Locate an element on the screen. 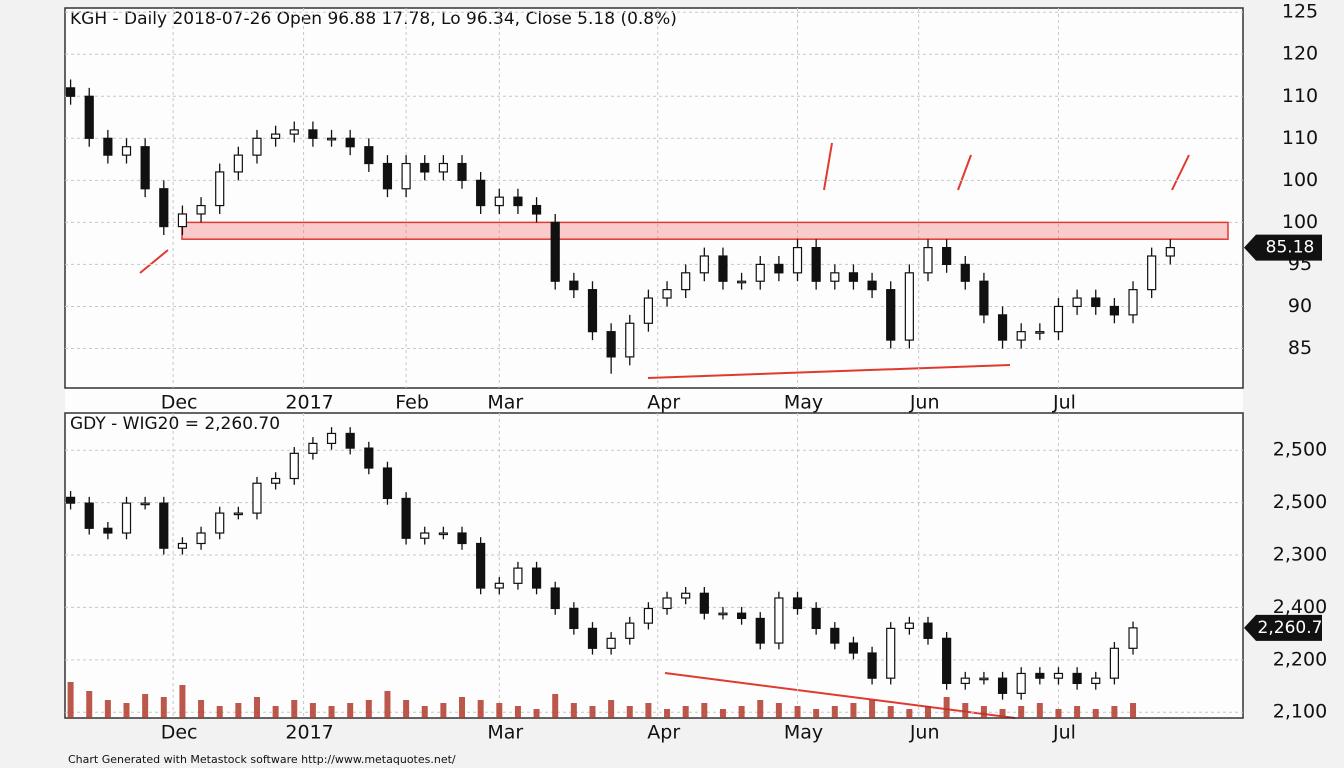 The image size is (1344, 768). y-tick-label: 85 is located at coordinates (1300, 348).